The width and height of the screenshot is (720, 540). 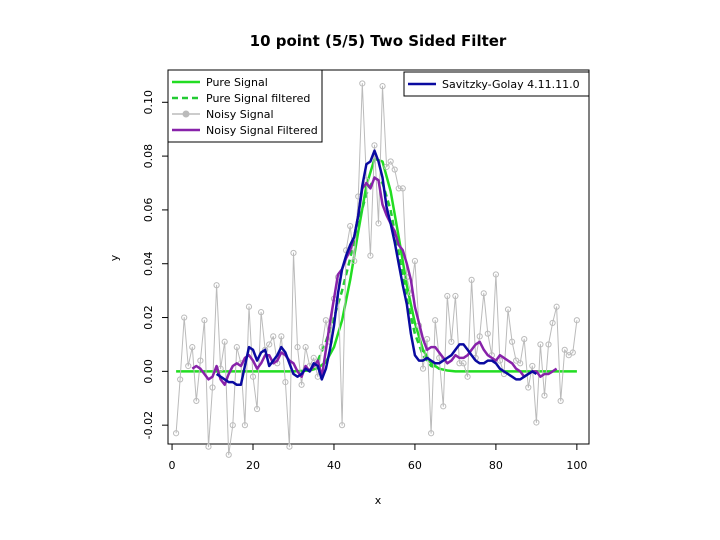 I want to click on x-tick-label: 40, so click(x=334, y=465).